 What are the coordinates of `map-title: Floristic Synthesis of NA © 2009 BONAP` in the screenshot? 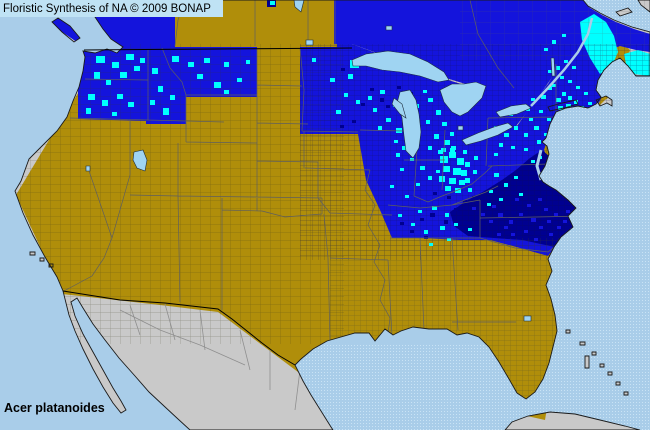 It's located at (107, 8).